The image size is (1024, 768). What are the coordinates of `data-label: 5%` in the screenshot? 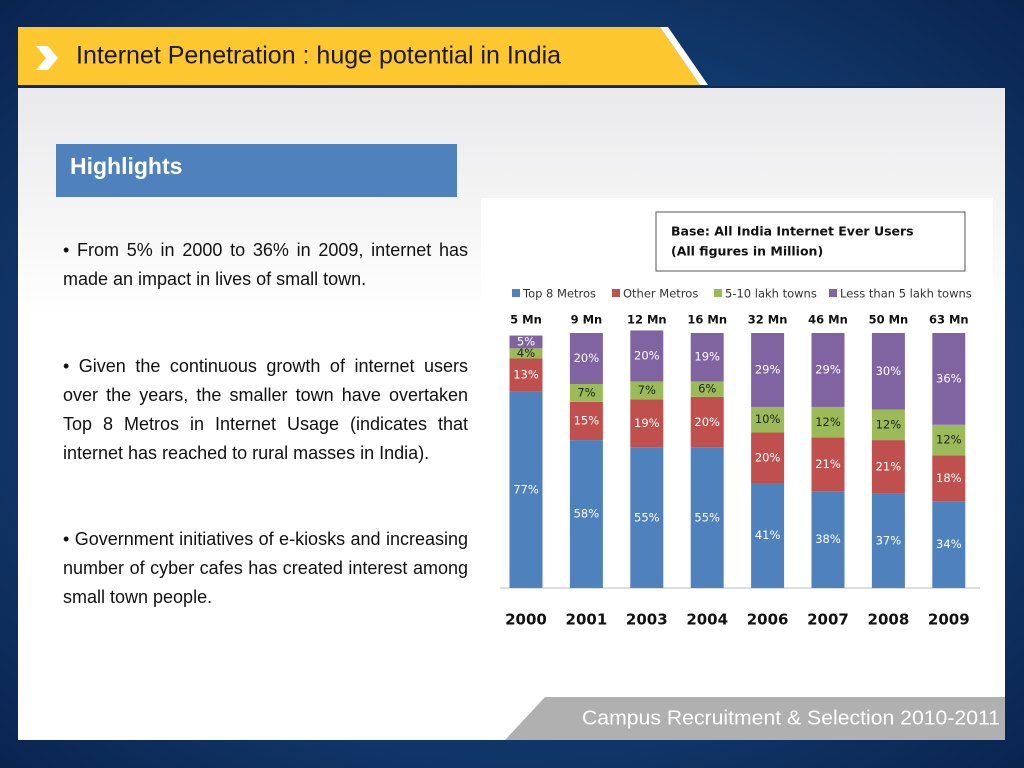 It's located at (526, 341).